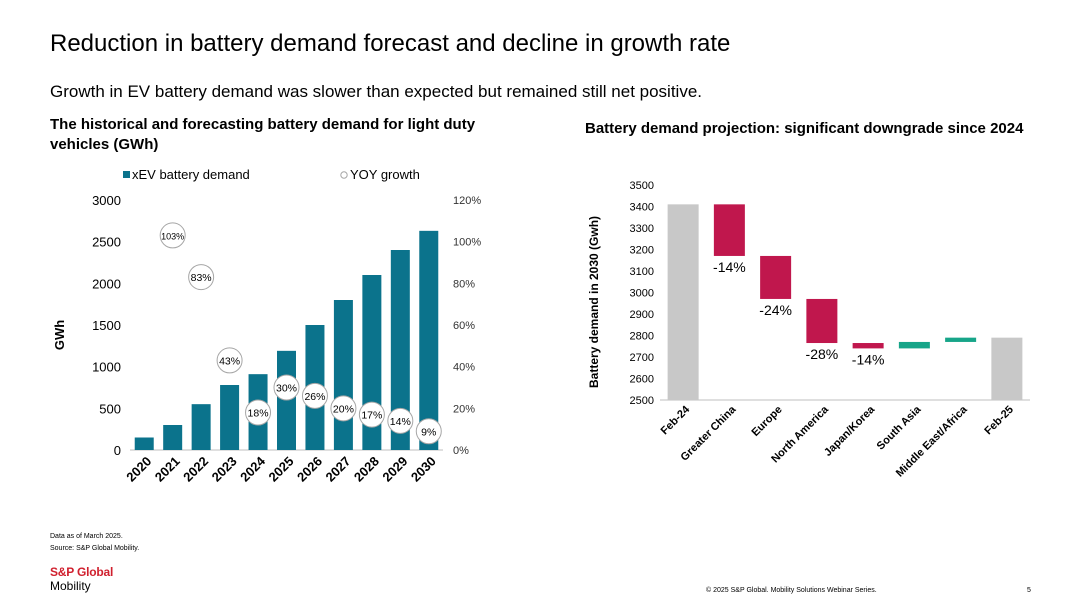 This screenshot has height=607, width=1080. I want to click on yoy-bubble-2026: 26%, so click(314, 395).